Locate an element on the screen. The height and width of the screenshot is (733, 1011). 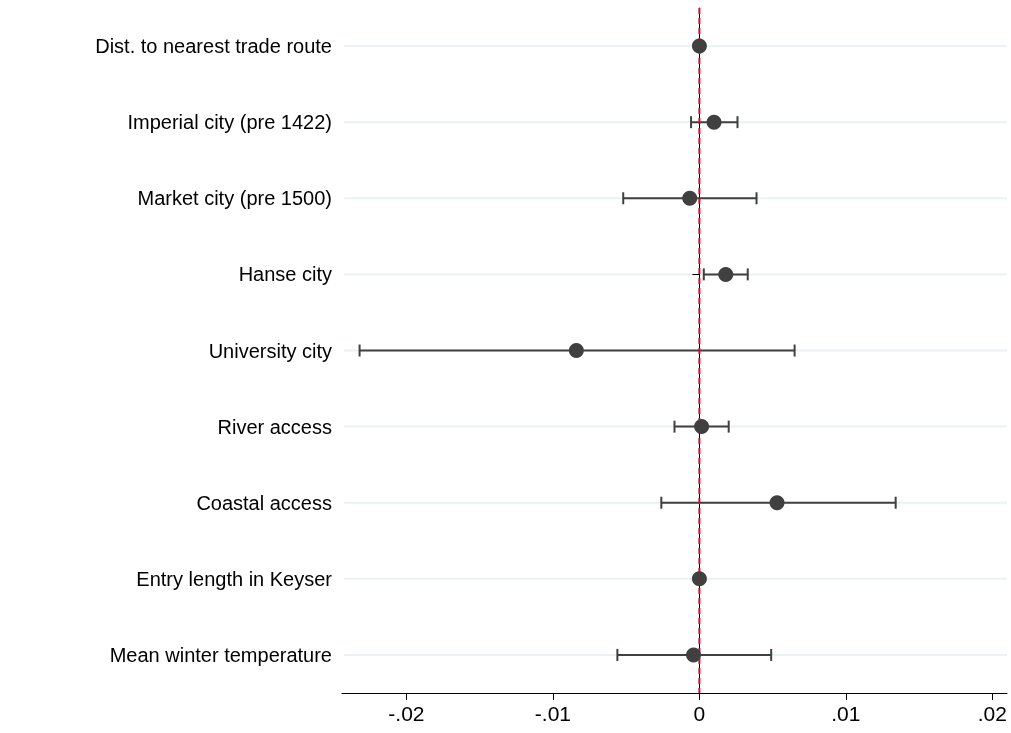
y-tick-label: Market city (pre 1500) is located at coordinates (234, 198).